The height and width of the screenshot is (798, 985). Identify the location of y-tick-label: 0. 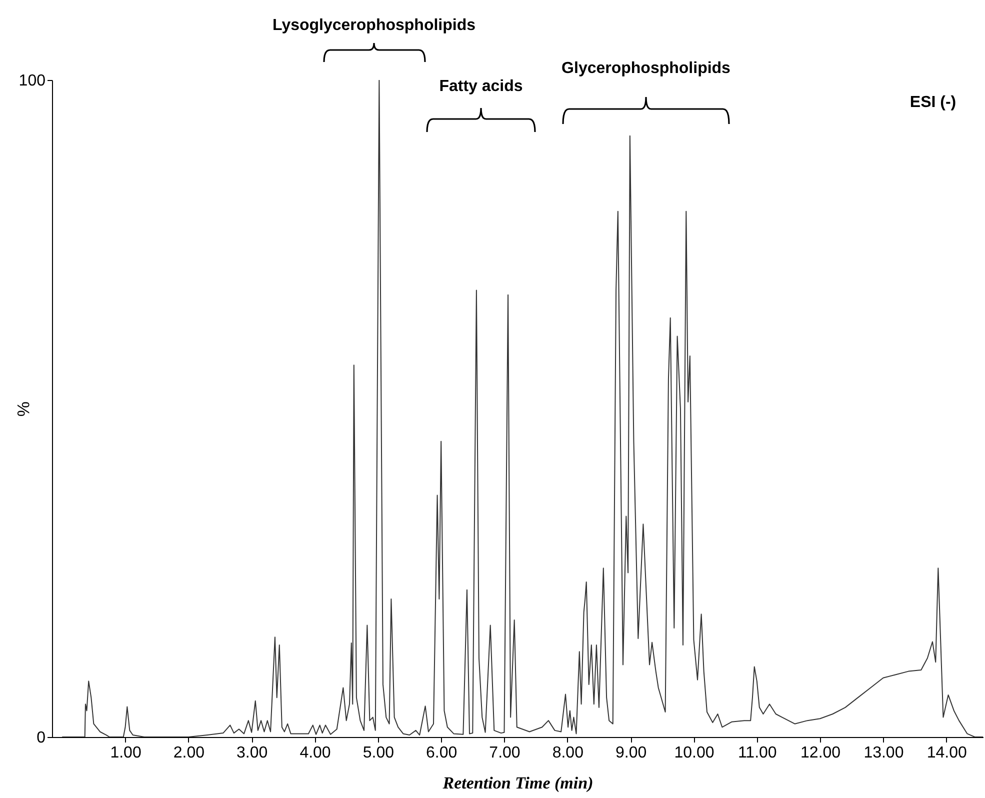
(41, 738).